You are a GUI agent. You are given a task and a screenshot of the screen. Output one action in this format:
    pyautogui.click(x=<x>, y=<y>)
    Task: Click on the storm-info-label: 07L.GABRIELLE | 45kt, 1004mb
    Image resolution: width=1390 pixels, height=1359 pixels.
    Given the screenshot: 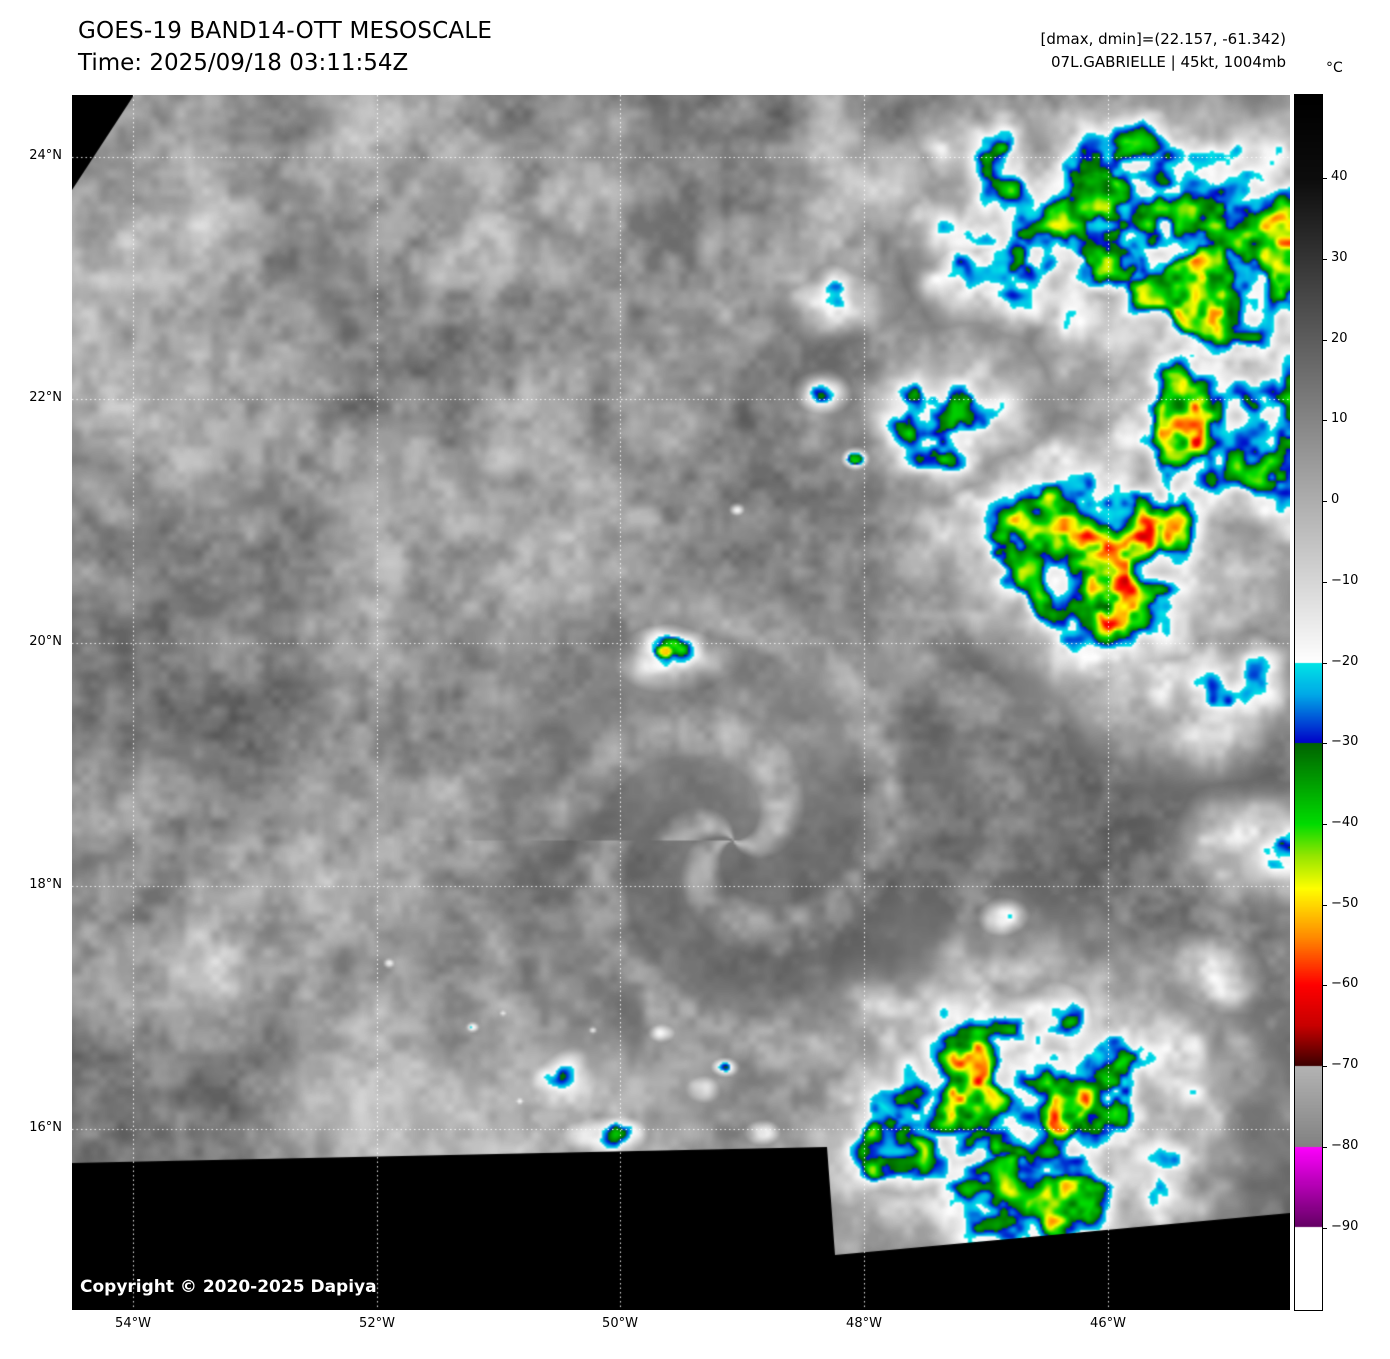 What is the action you would take?
    pyautogui.click(x=1168, y=62)
    